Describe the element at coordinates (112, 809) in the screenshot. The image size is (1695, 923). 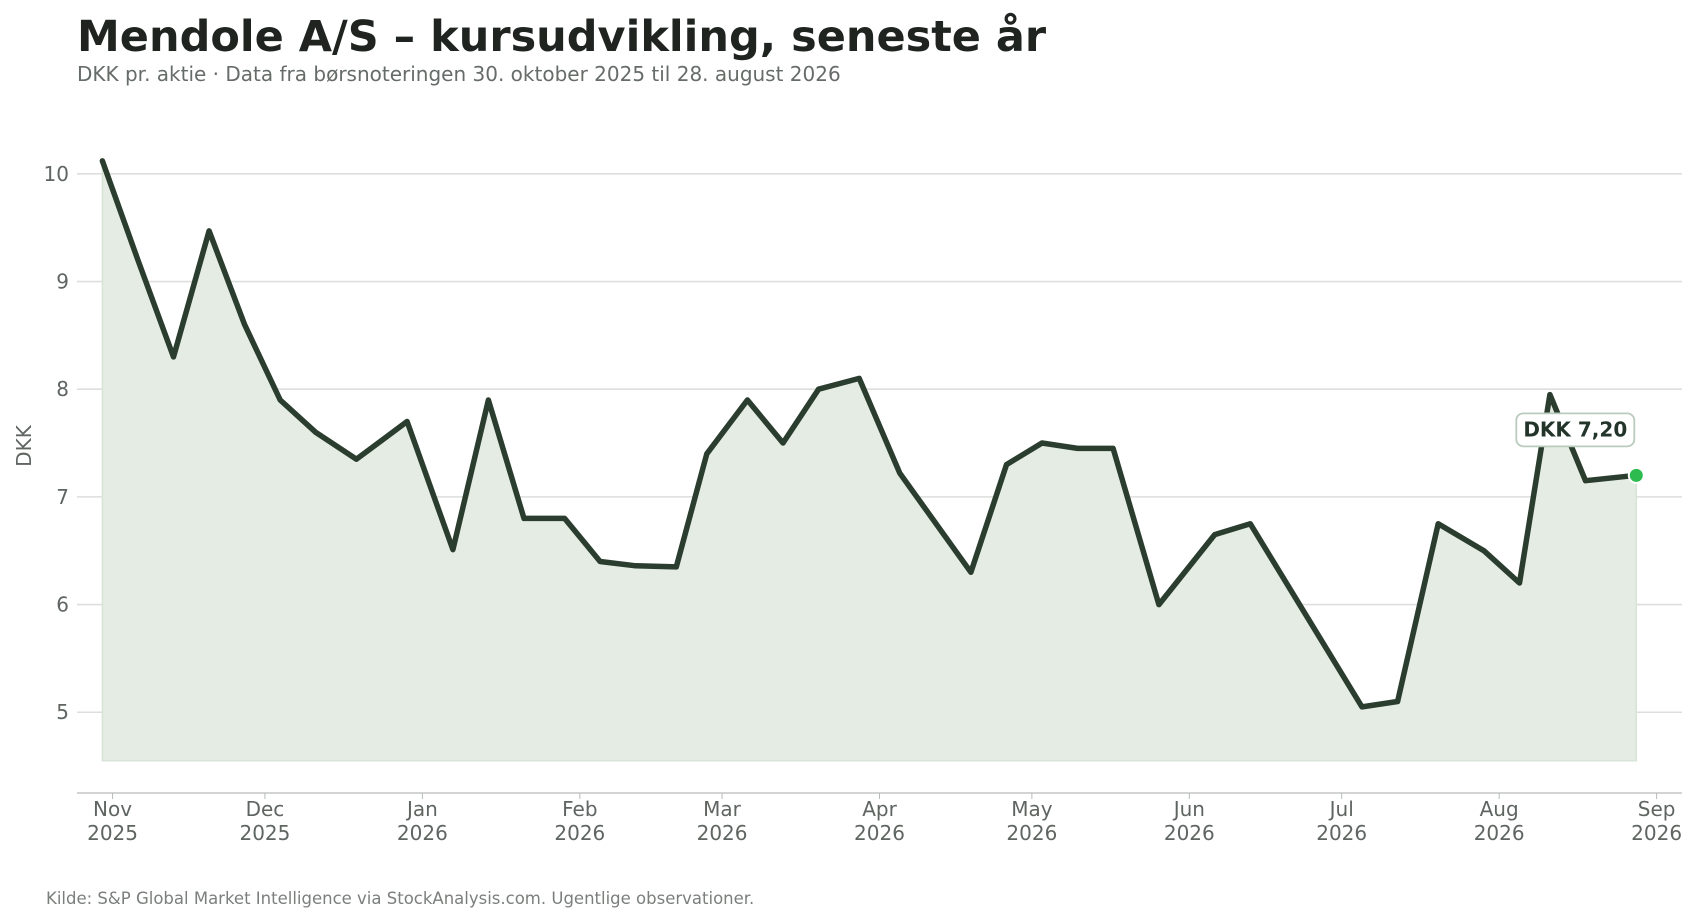
I see `x-tick-month: Nov` at that location.